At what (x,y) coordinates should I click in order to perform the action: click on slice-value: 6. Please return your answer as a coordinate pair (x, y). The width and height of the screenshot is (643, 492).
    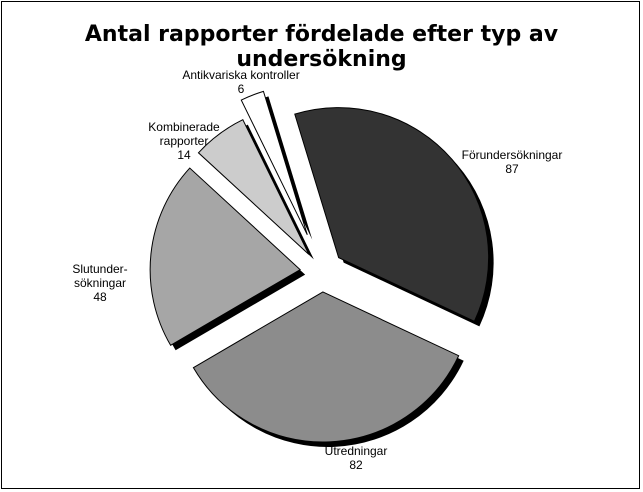
    Looking at the image, I should click on (241, 89).